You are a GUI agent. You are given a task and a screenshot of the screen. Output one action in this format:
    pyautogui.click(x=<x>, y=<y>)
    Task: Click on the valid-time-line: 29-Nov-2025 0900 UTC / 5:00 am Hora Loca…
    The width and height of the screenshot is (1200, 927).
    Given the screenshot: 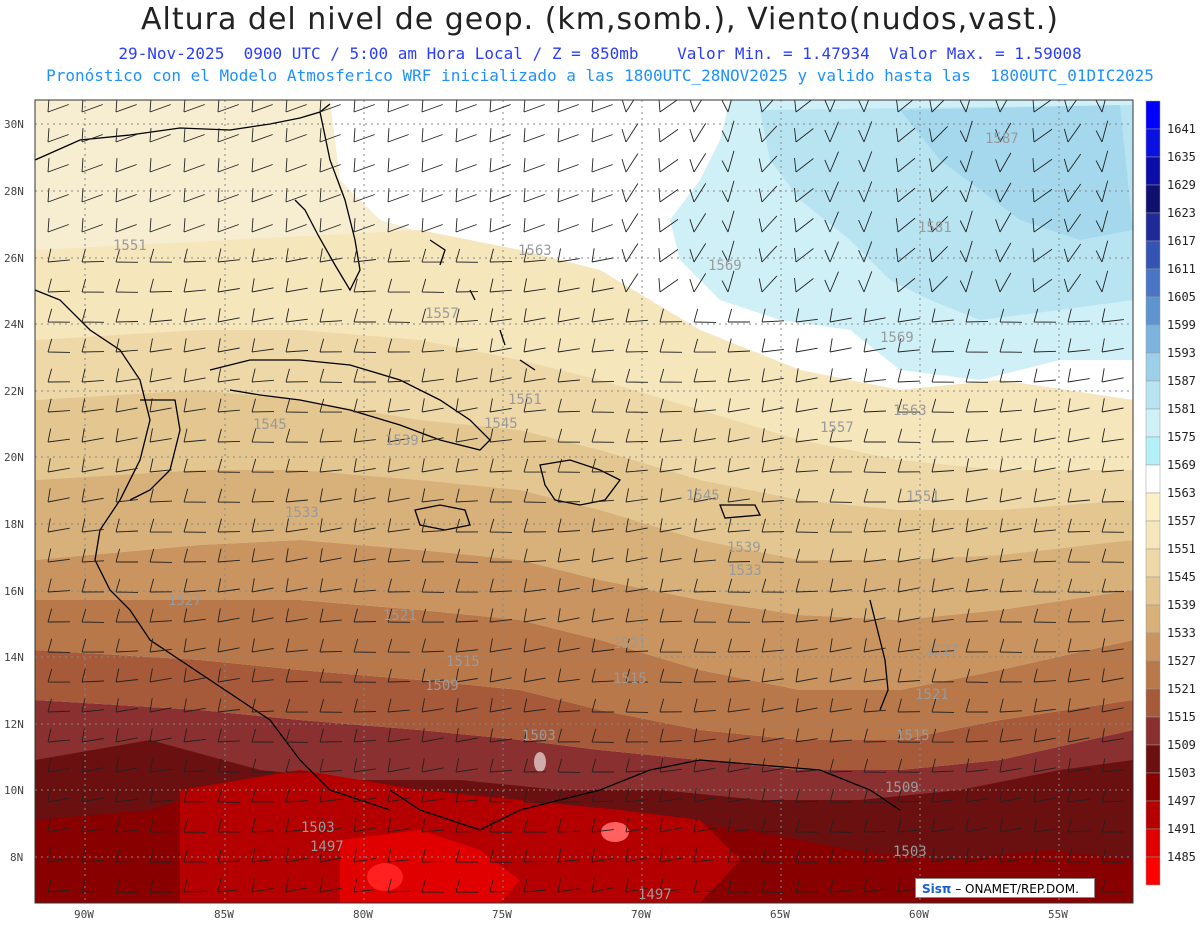 What is the action you would take?
    pyautogui.click(x=600, y=53)
    